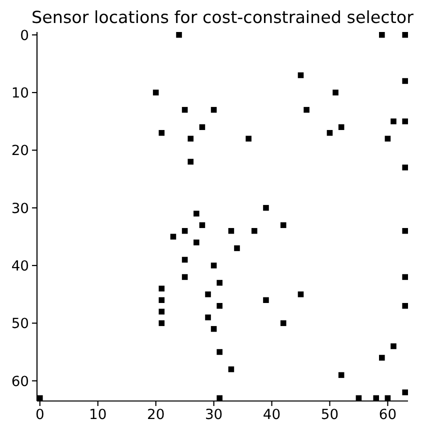  I want to click on y-tick-label: 50, so click(20, 324).